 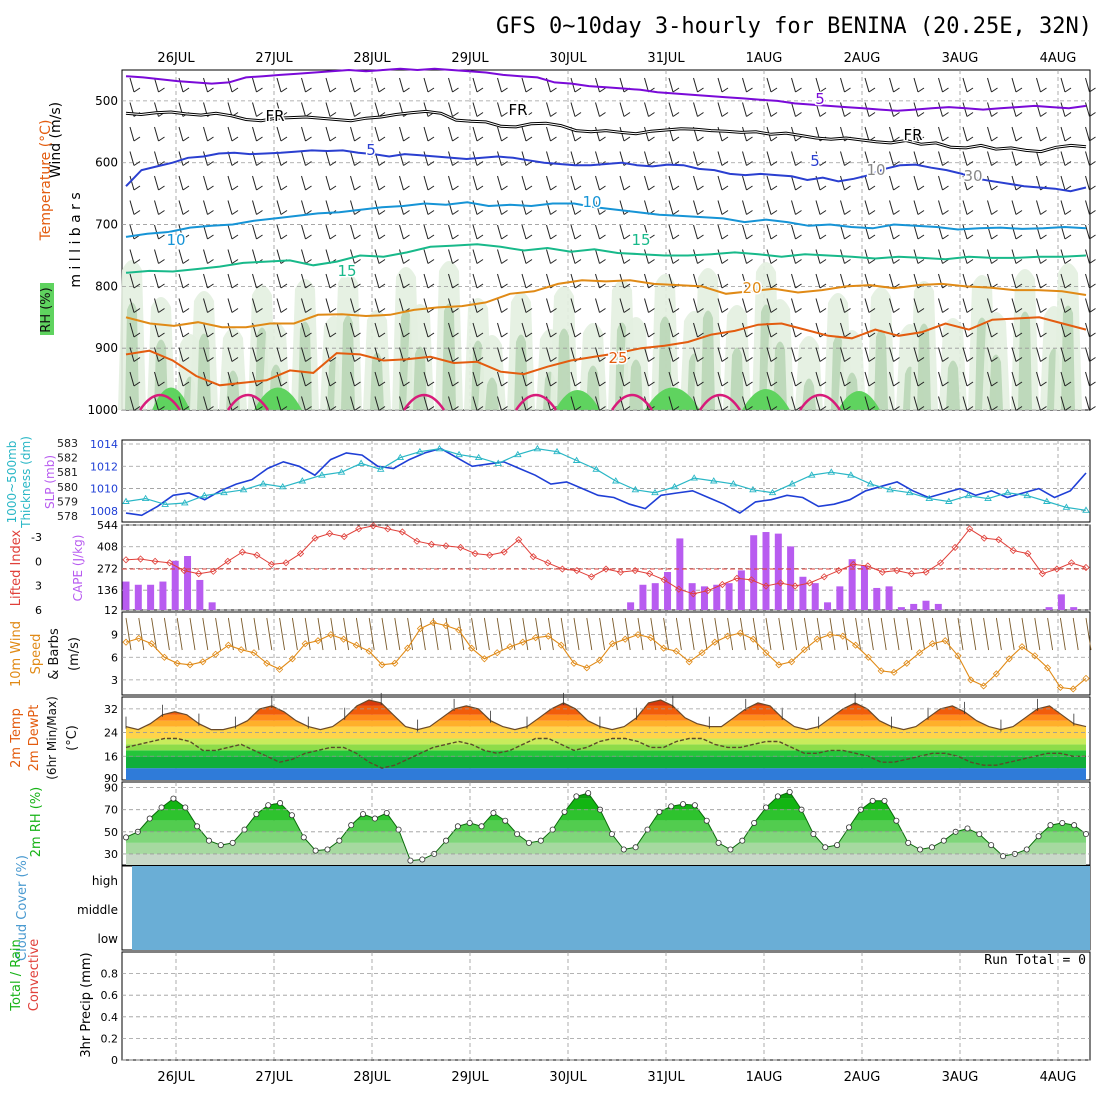 I want to click on day-label-top: 27JUL, so click(x=274, y=58).